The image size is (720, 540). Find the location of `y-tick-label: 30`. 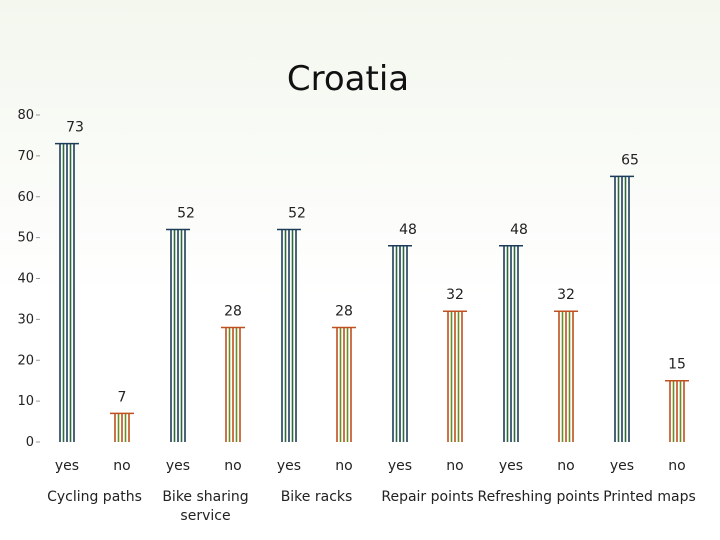

y-tick-label: 30 is located at coordinates (25, 319).